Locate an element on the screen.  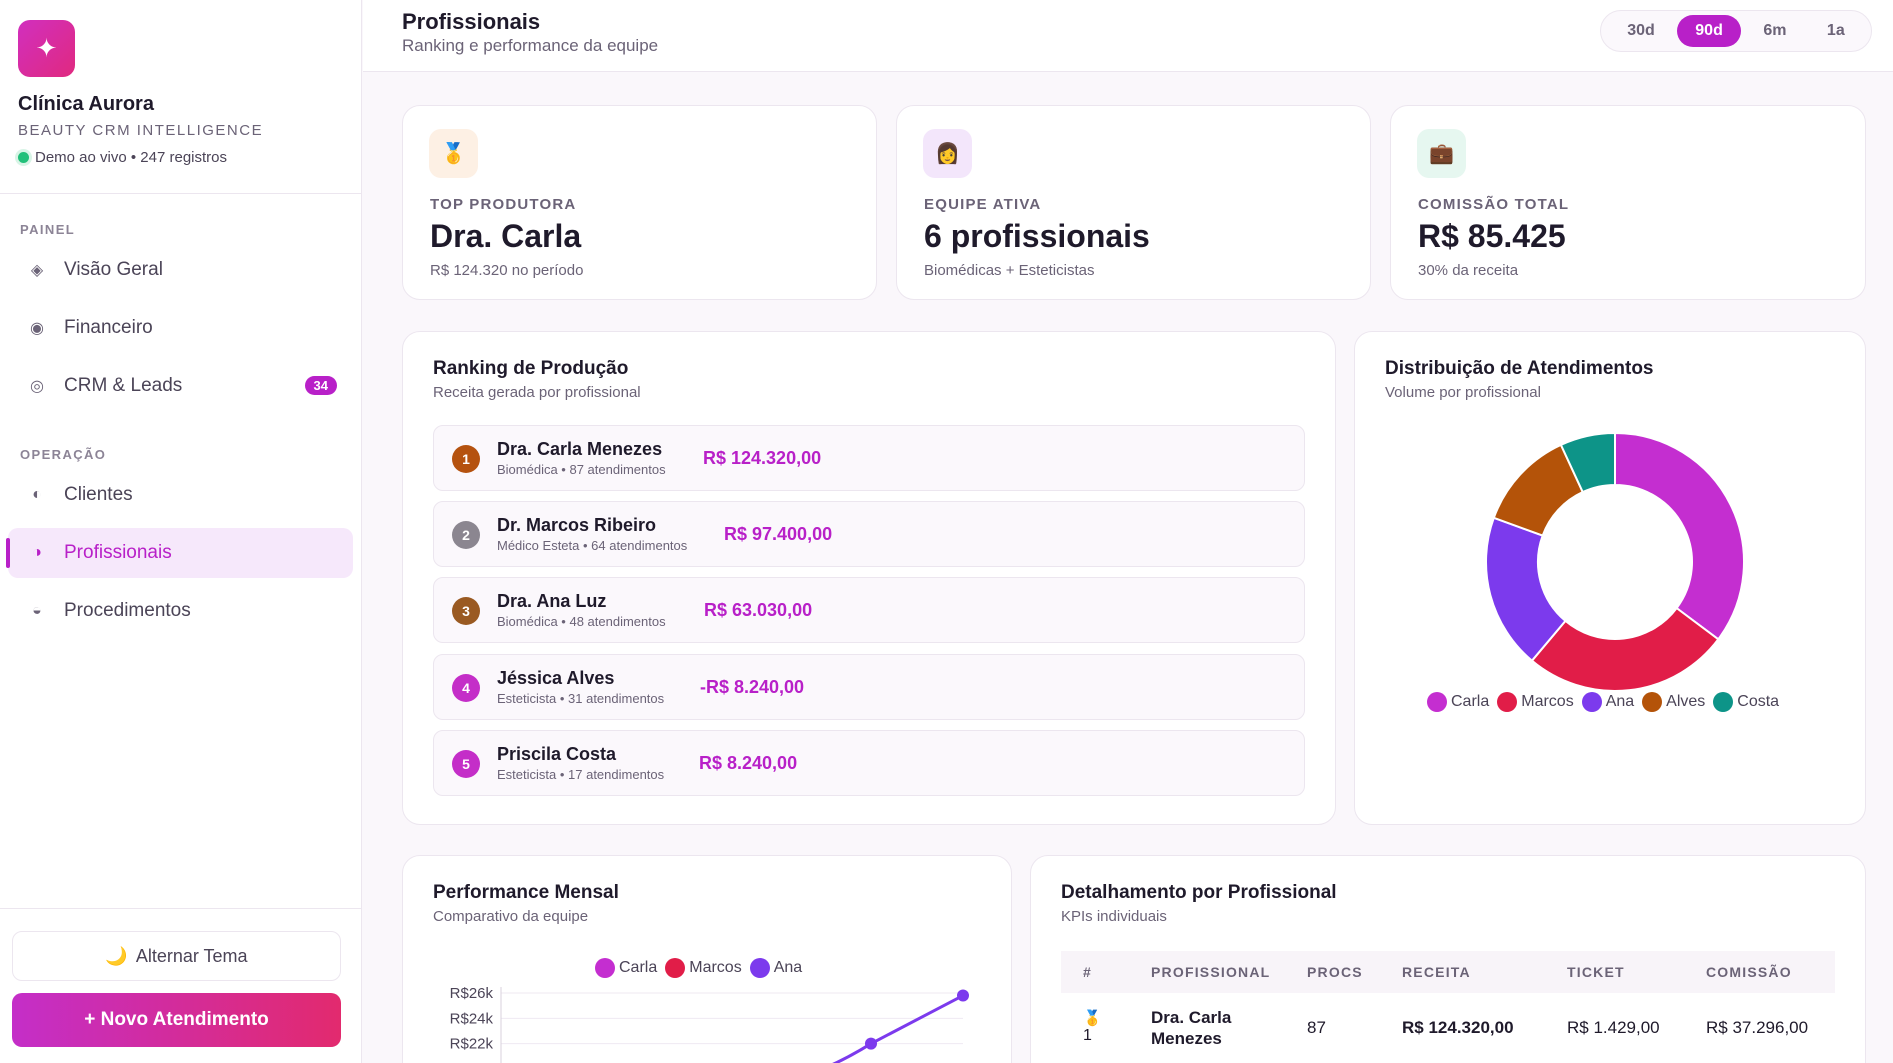
legend-label: Alves is located at coordinates (1686, 701).